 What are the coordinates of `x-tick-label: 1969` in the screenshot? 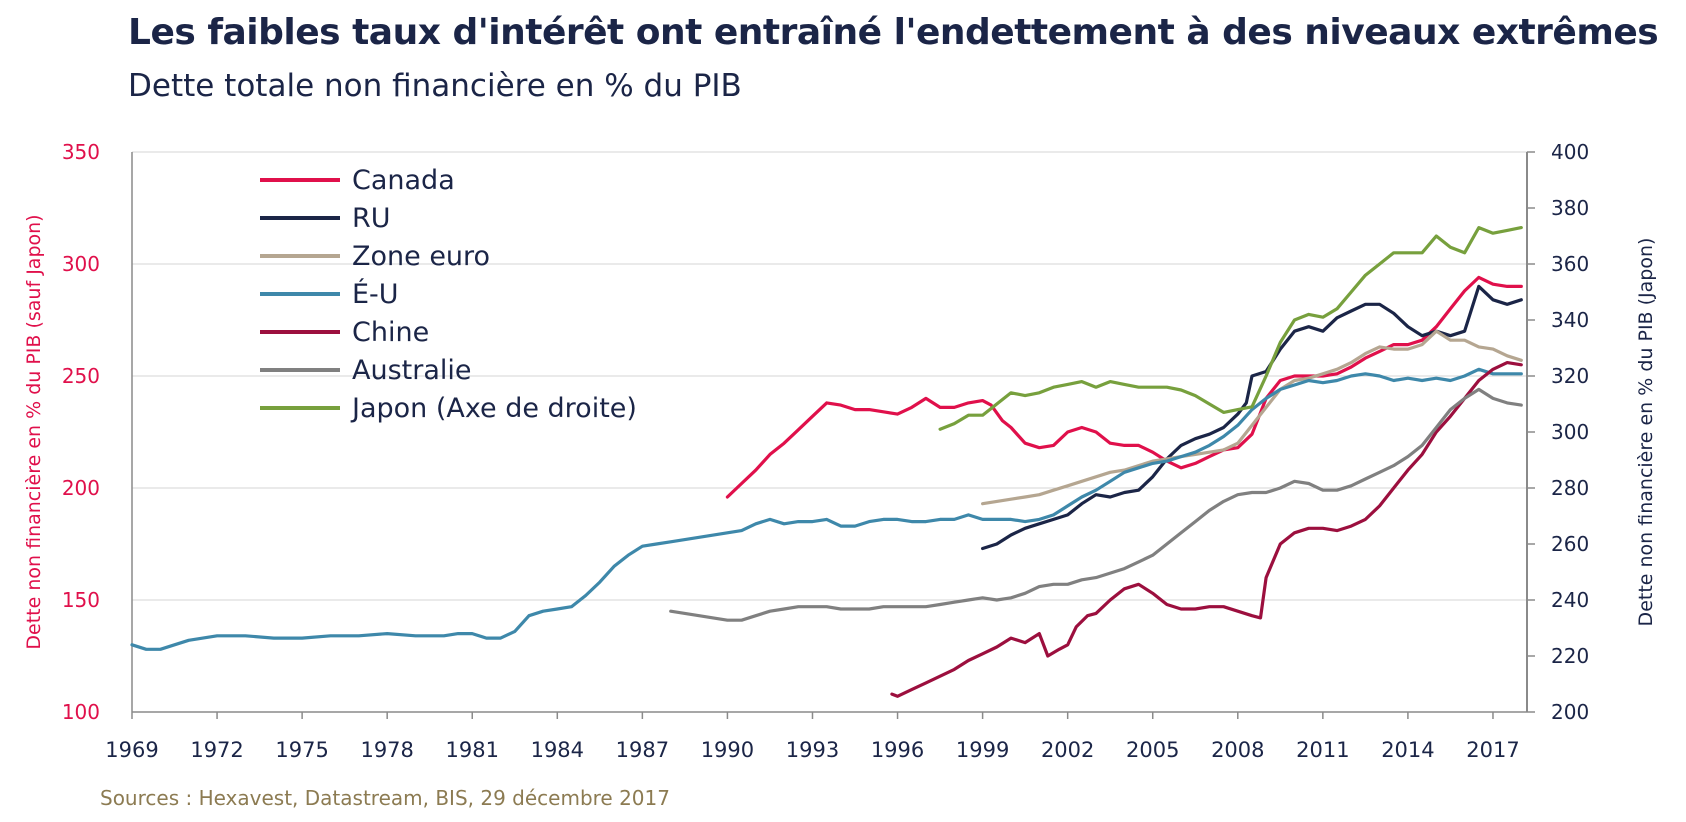 It's located at (131, 750).